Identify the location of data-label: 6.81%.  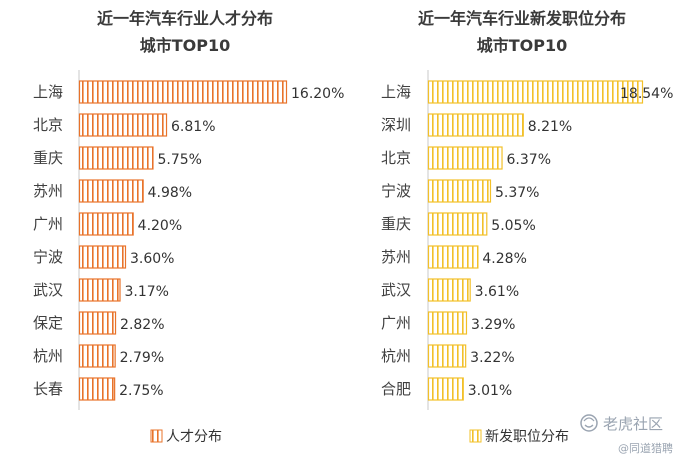
(193, 127).